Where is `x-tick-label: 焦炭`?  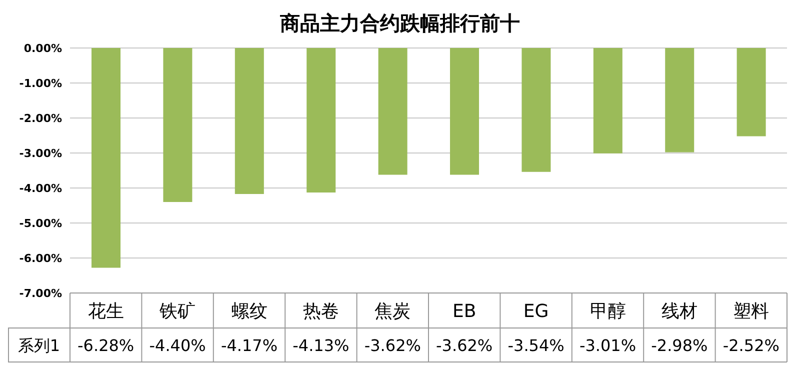
x-tick-label: 焦炭 is located at coordinates (392, 311).